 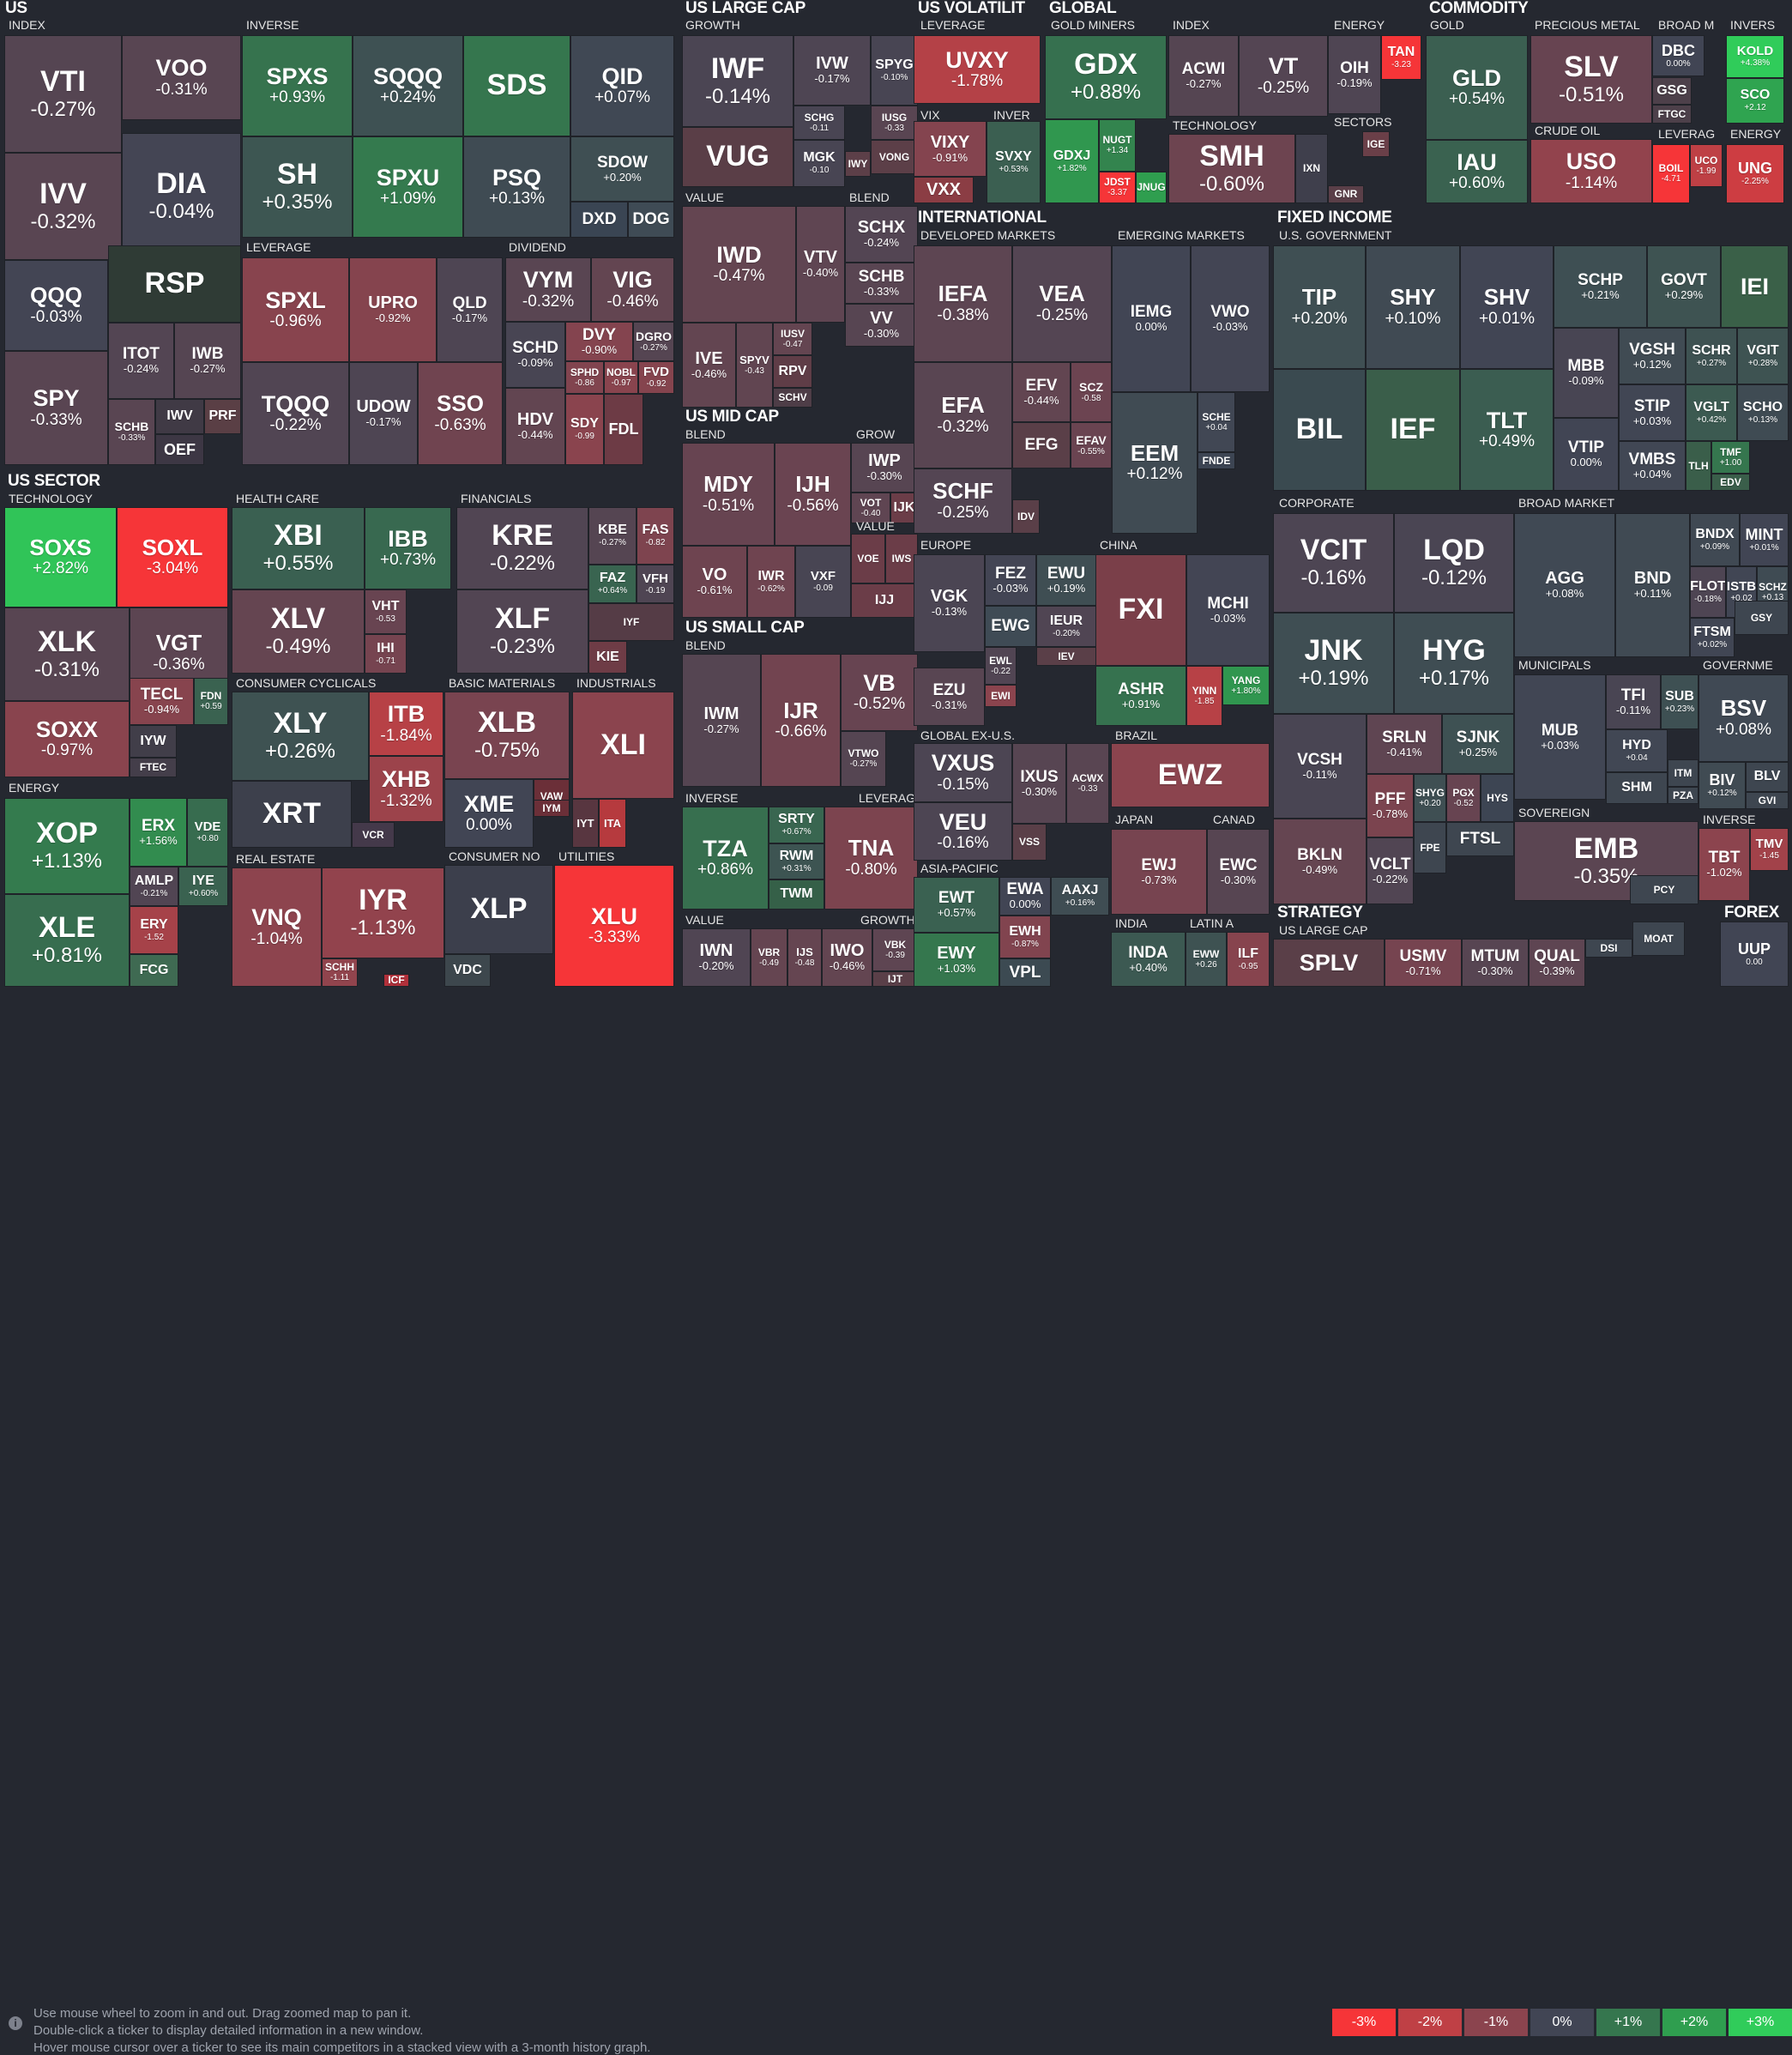 I want to click on ticker-tile-spyv: SPYV -0.43, so click(x=754, y=365).